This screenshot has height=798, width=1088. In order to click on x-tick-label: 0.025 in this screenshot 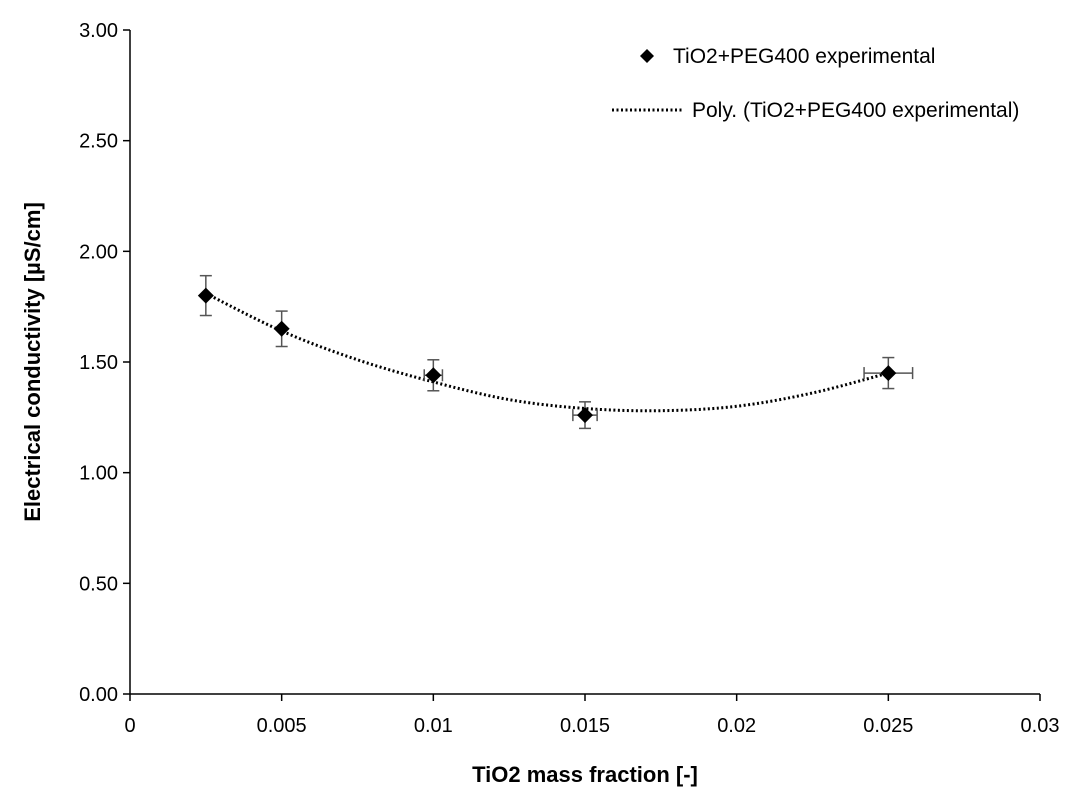, I will do `click(888, 726)`.